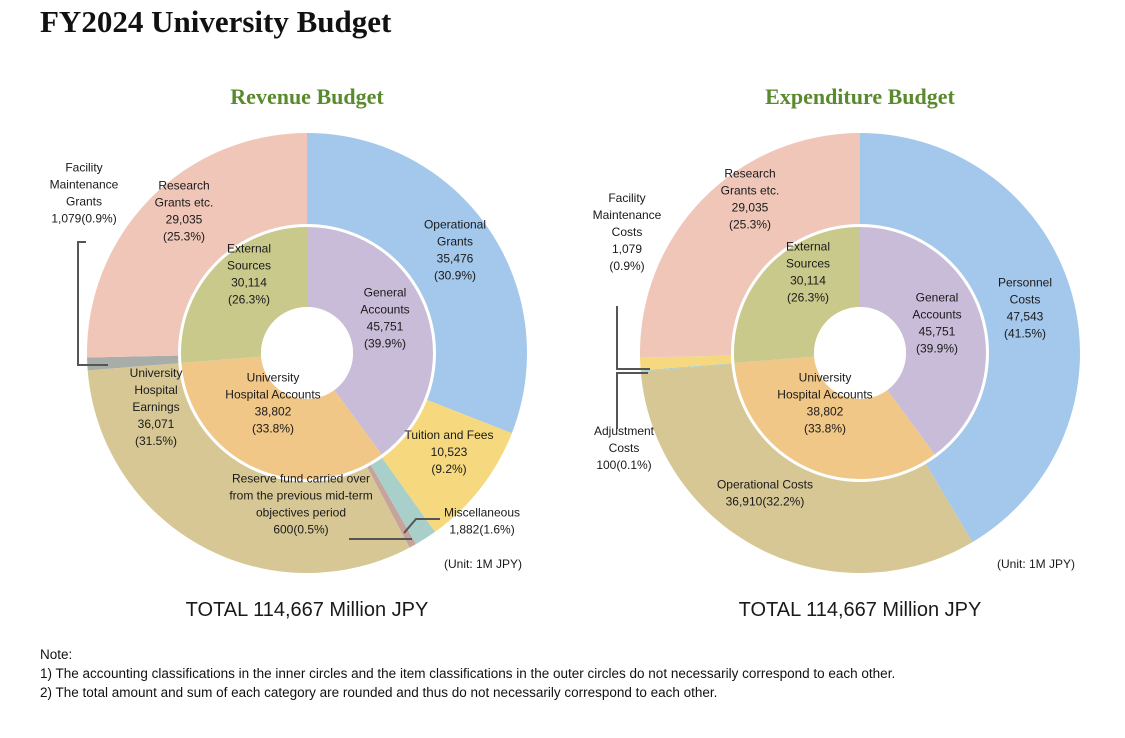  I want to click on outer-label-line: (0.9%), so click(626, 266).